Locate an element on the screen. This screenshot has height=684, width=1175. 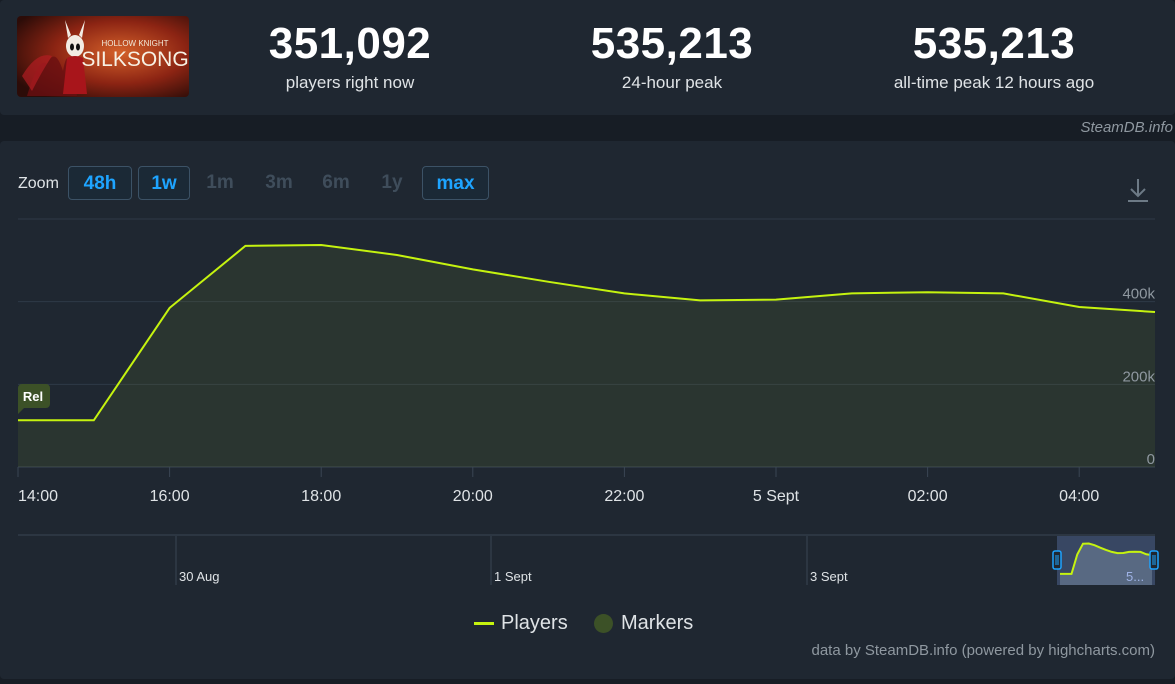
zoom-48h-button: 48h is located at coordinates (100, 183).